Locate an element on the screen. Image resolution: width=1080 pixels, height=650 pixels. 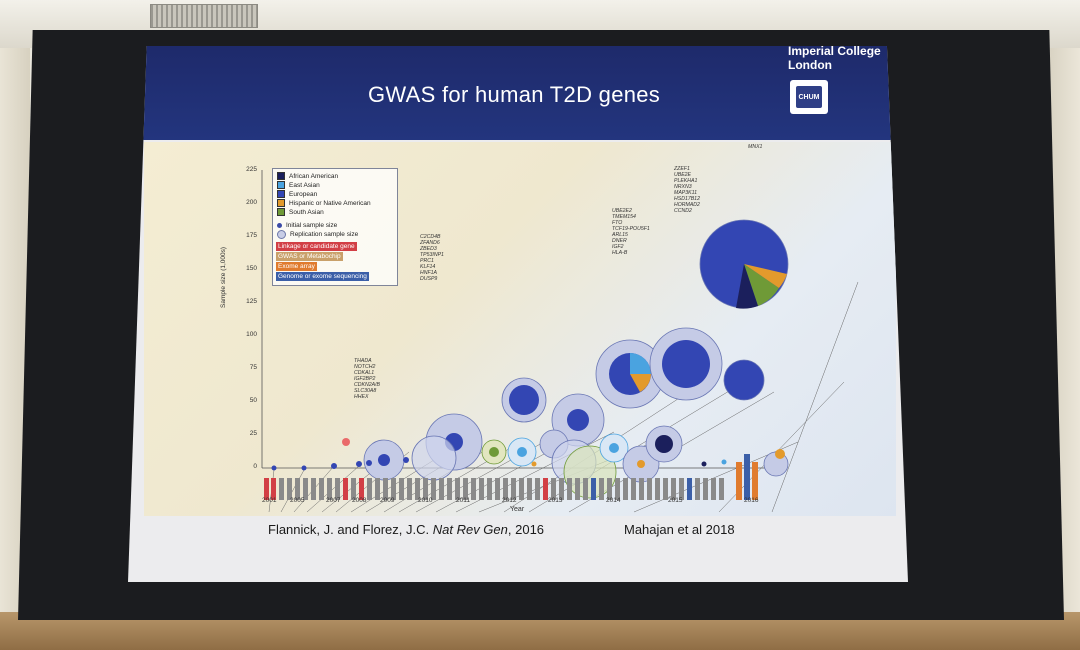
slide-title: GWAS for human T2D genes is located at coordinates (514, 94).